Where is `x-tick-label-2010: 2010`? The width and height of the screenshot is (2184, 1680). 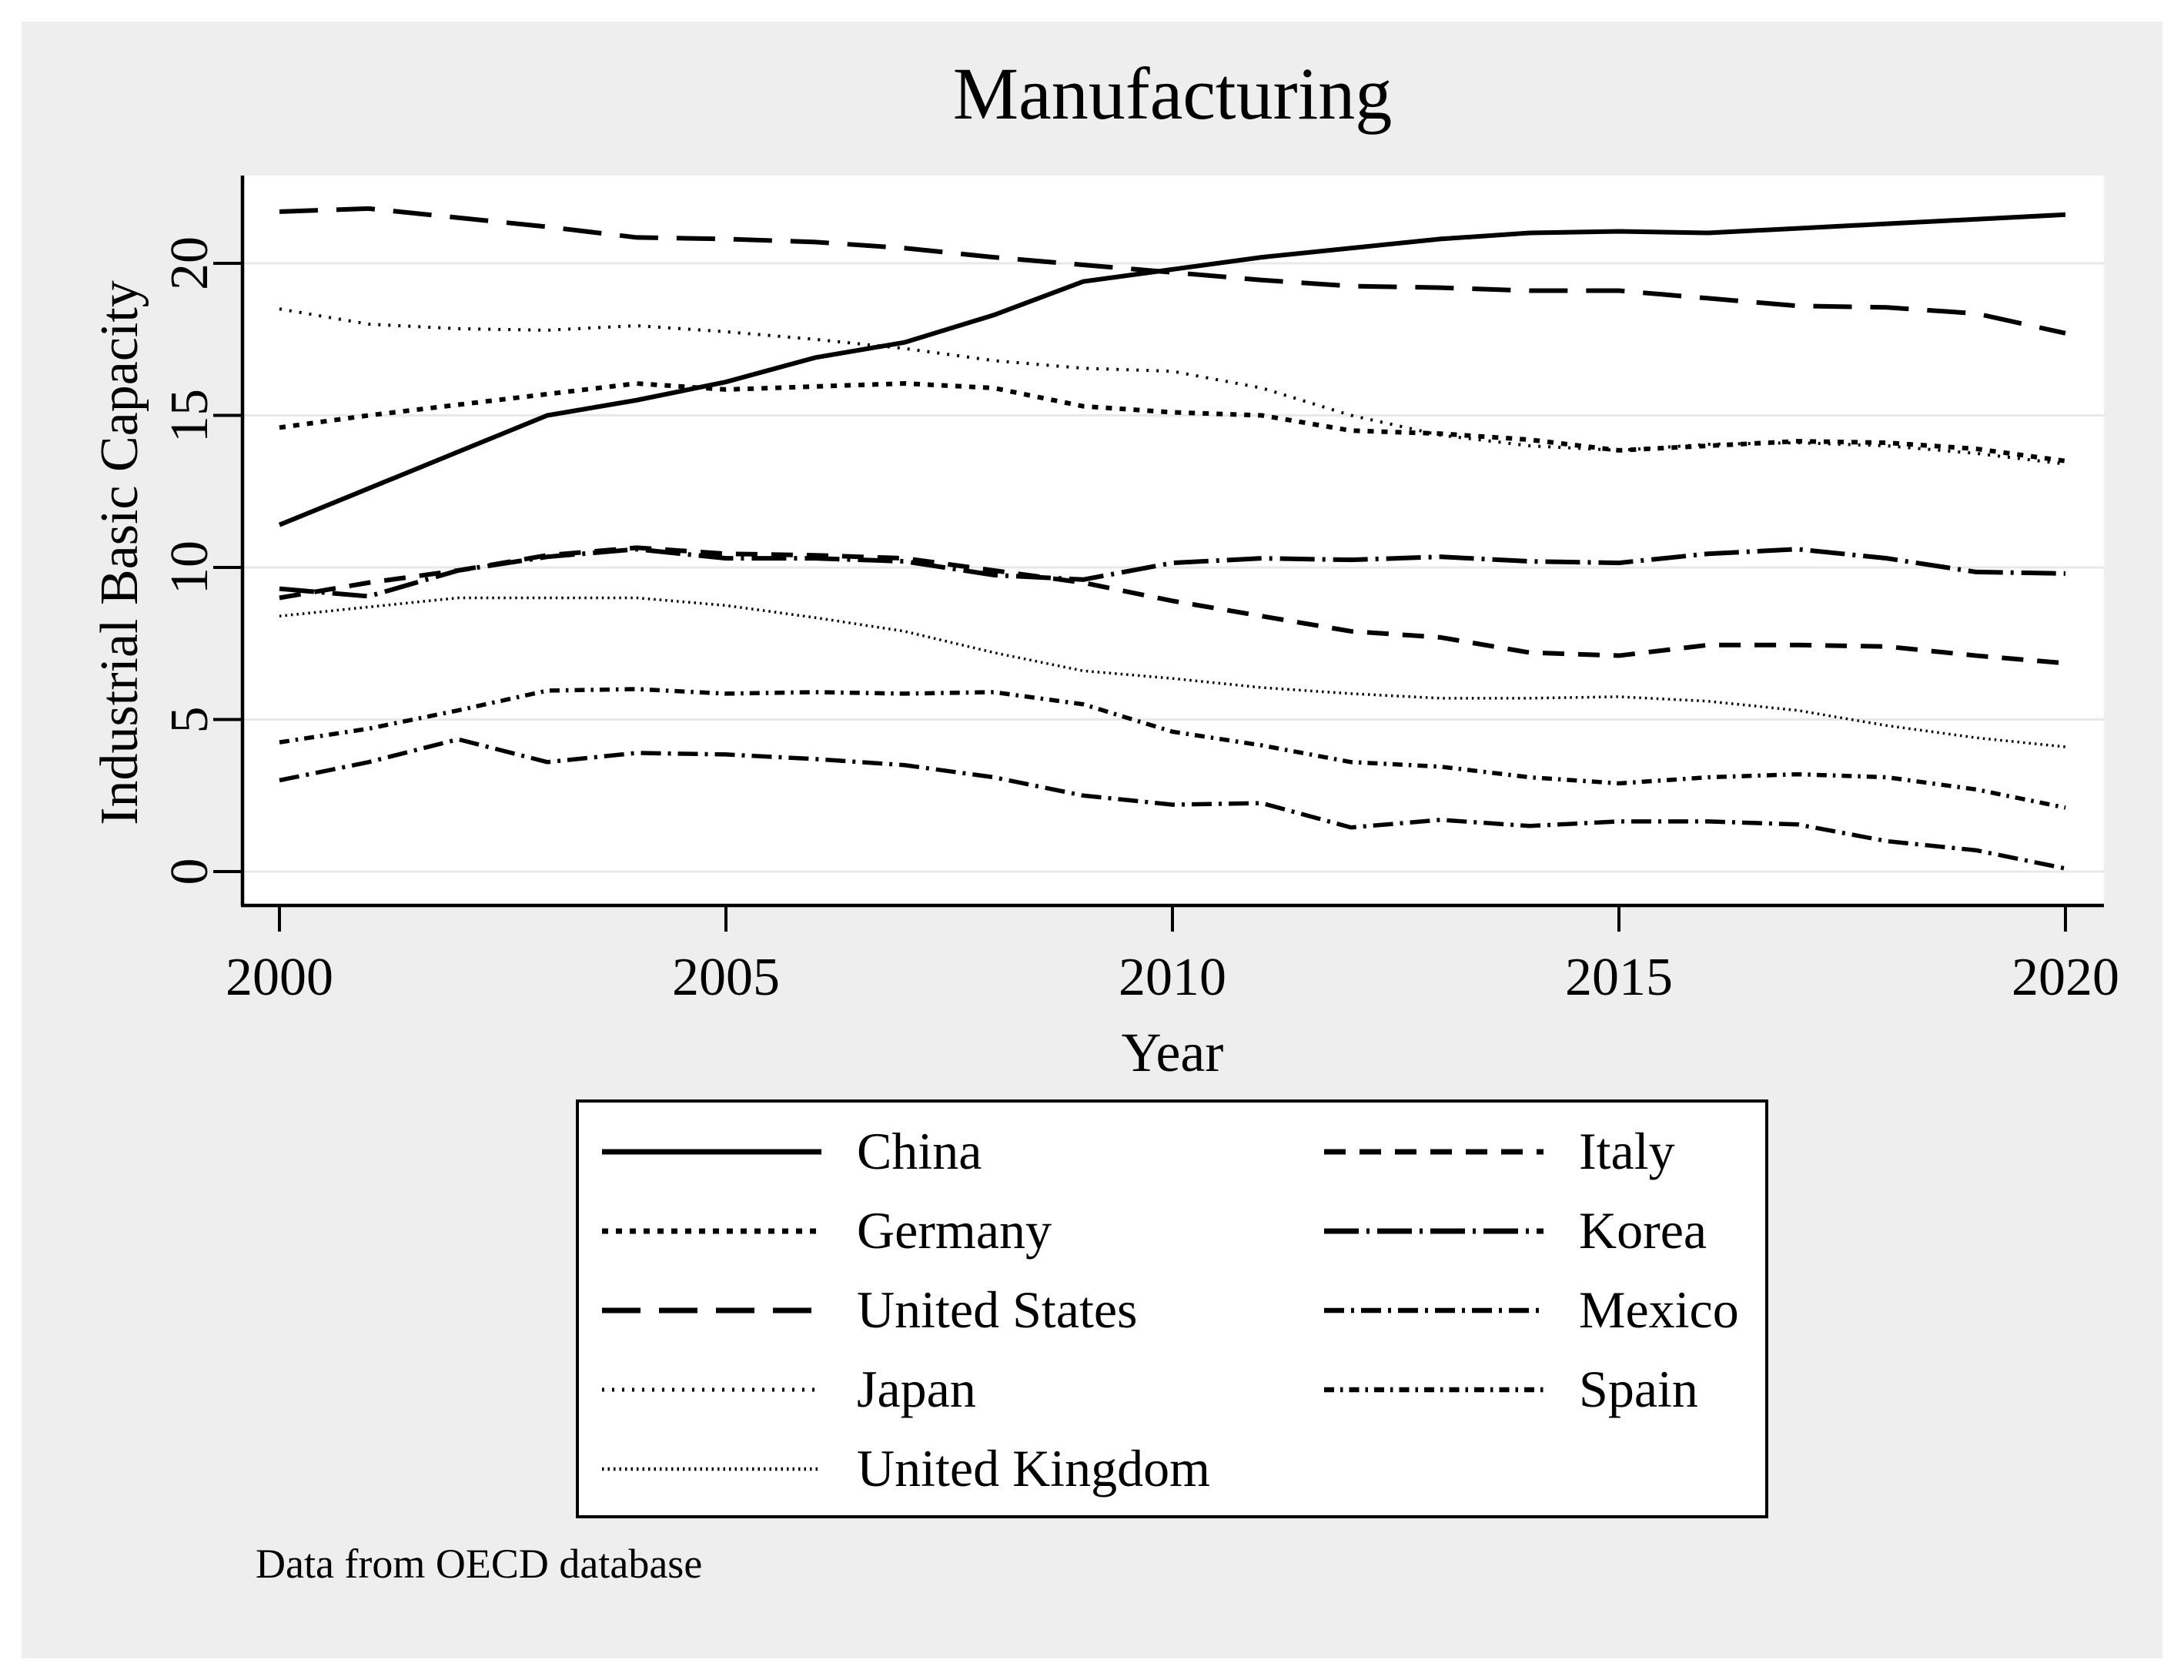 x-tick-label-2010: 2010 is located at coordinates (1173, 977).